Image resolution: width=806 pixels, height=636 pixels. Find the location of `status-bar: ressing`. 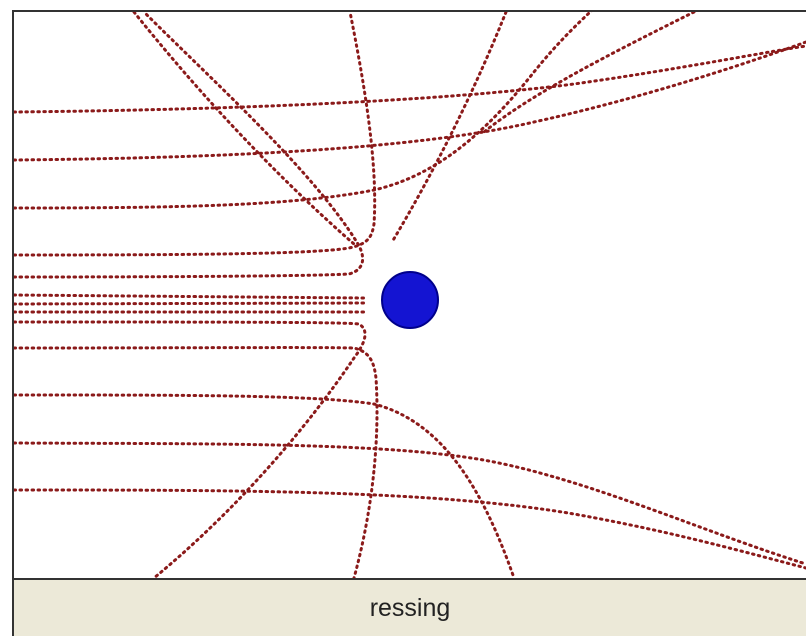

status-bar: ressing is located at coordinates (410, 607).